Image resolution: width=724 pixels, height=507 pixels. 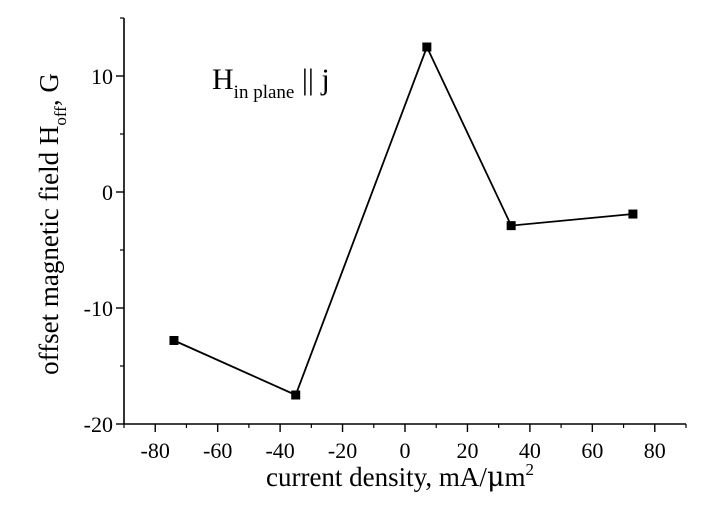 I want to click on x-tick-label: 80, so click(x=655, y=450).